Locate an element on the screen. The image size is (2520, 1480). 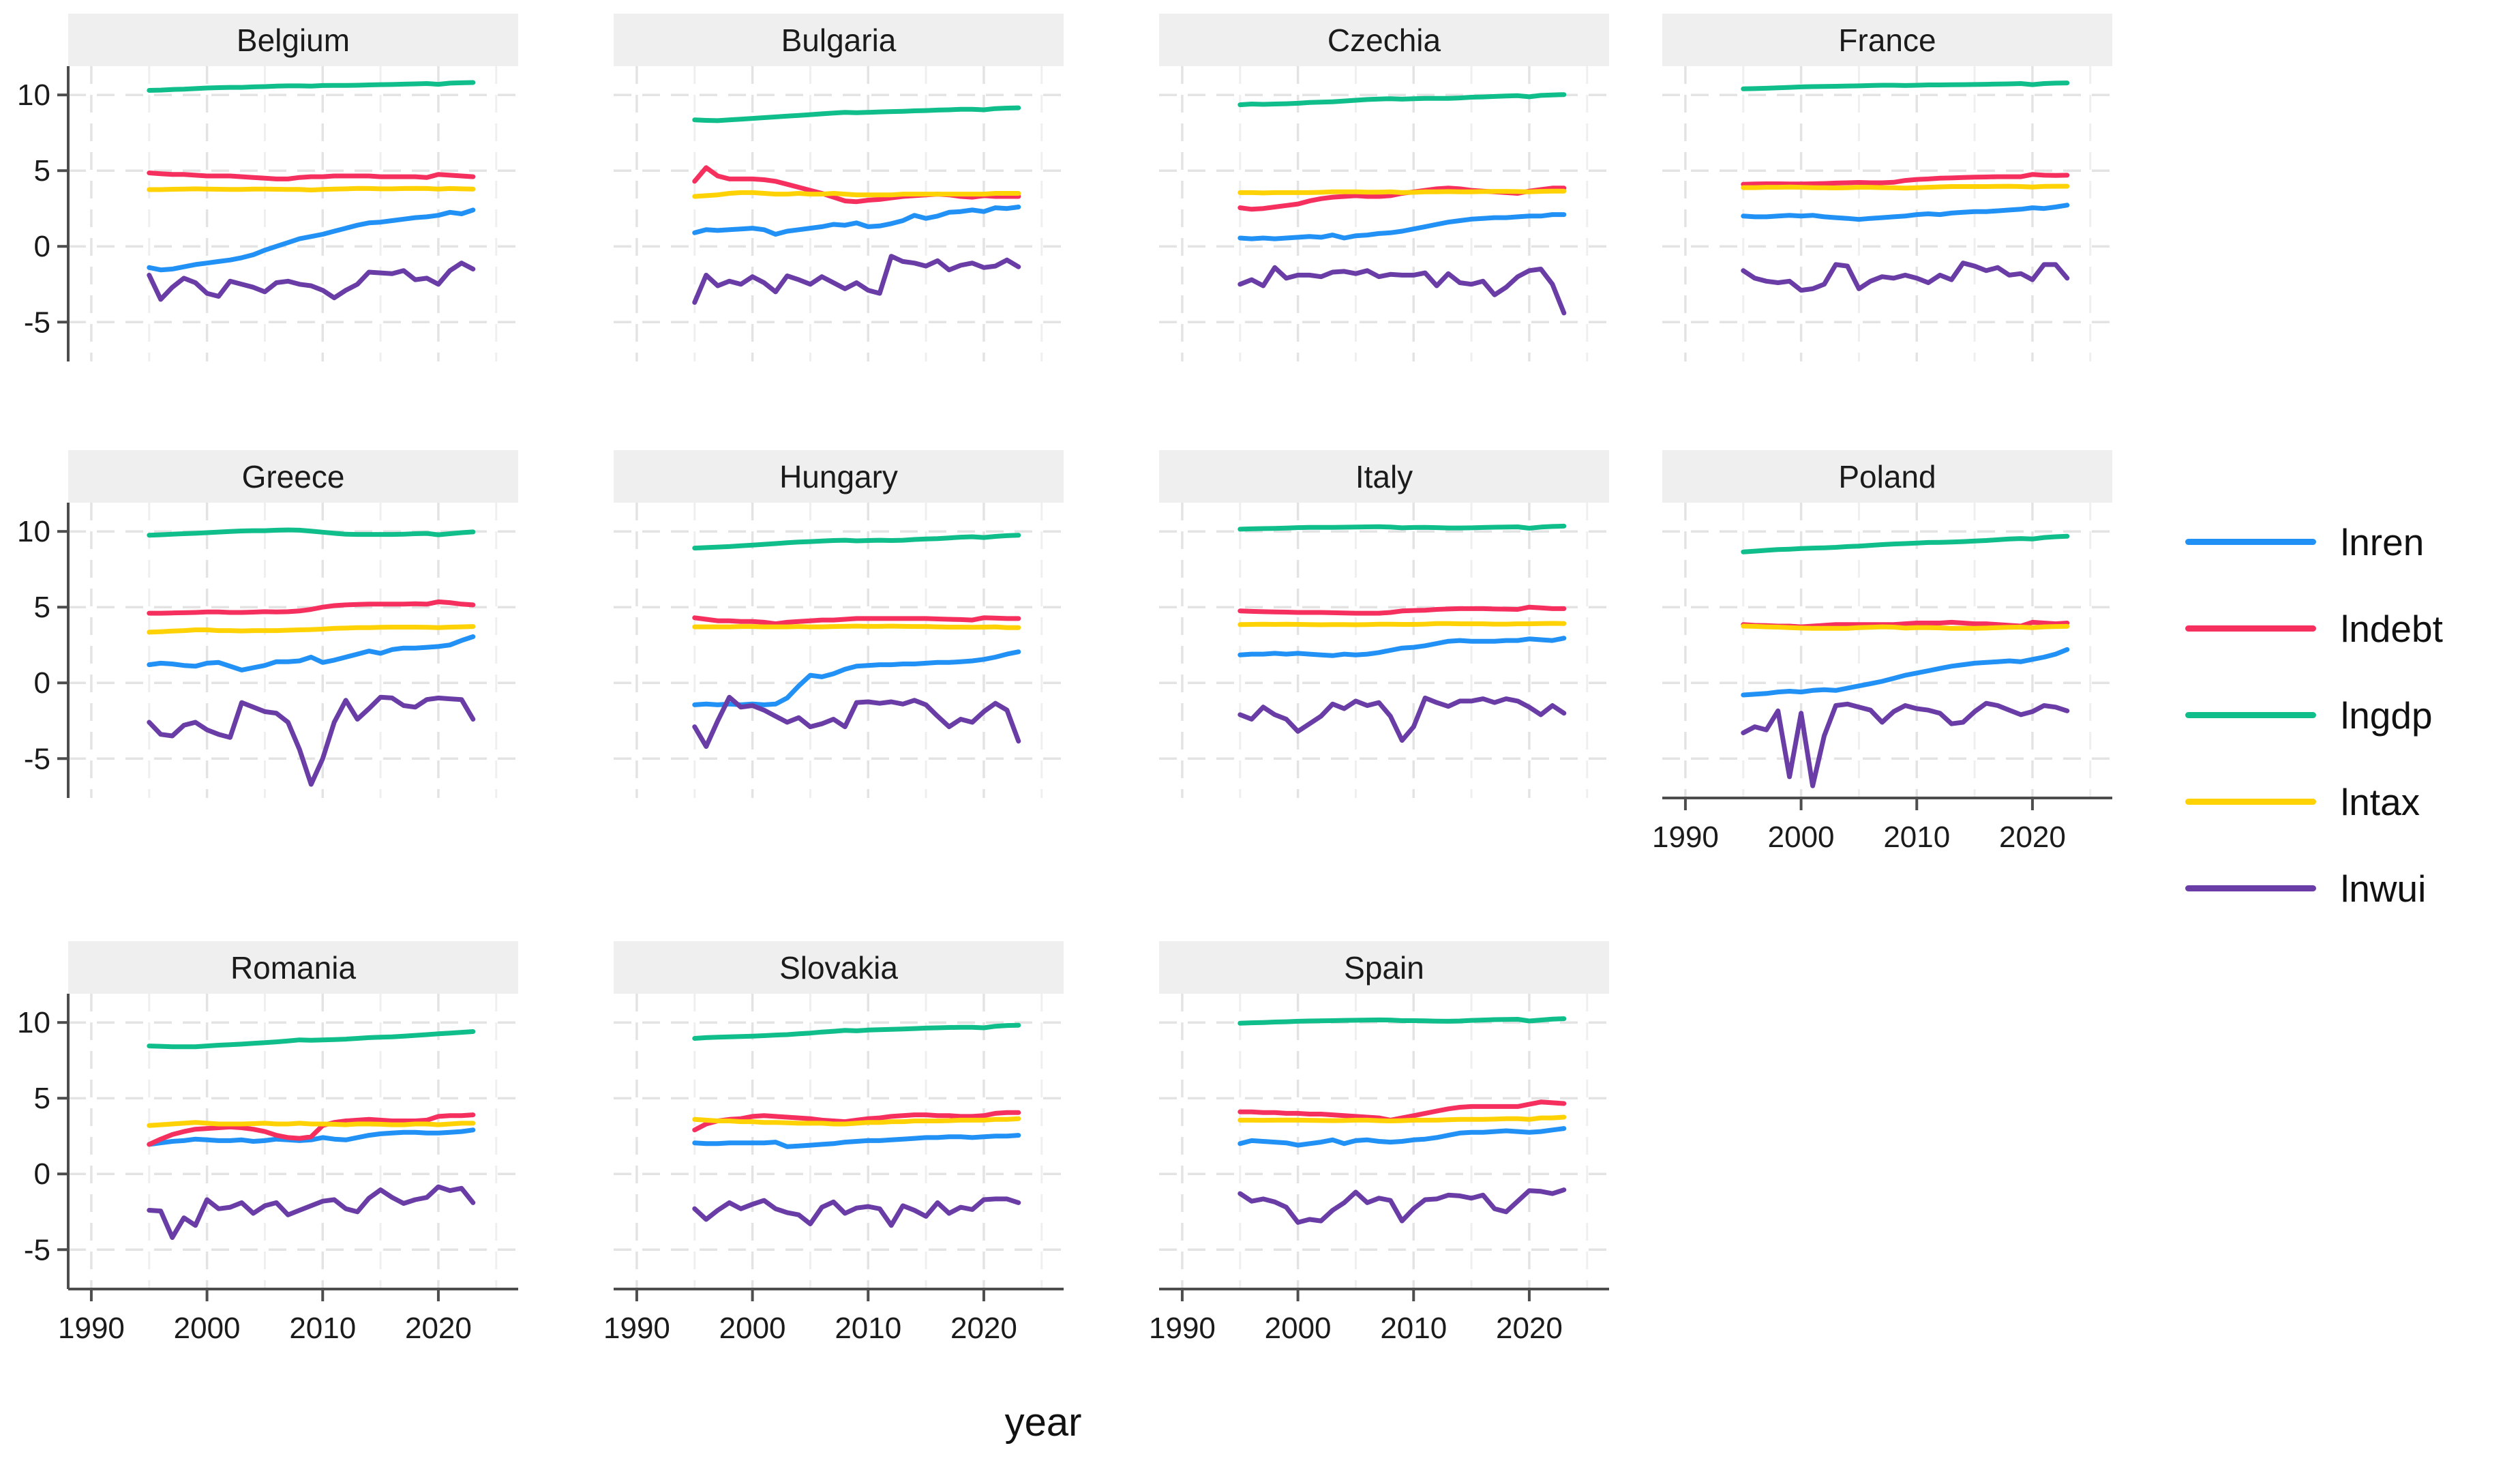
facet-spain: Spain 1990 2000 2010 2020 is located at coordinates (1379, 1143).